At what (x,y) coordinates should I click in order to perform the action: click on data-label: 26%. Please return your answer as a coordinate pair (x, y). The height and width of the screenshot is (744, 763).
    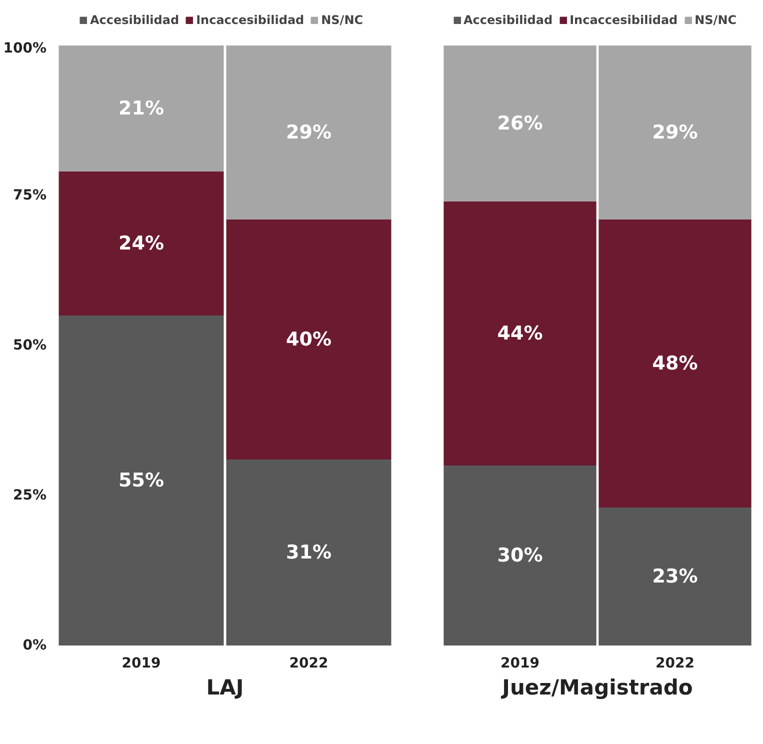
    Looking at the image, I should click on (520, 123).